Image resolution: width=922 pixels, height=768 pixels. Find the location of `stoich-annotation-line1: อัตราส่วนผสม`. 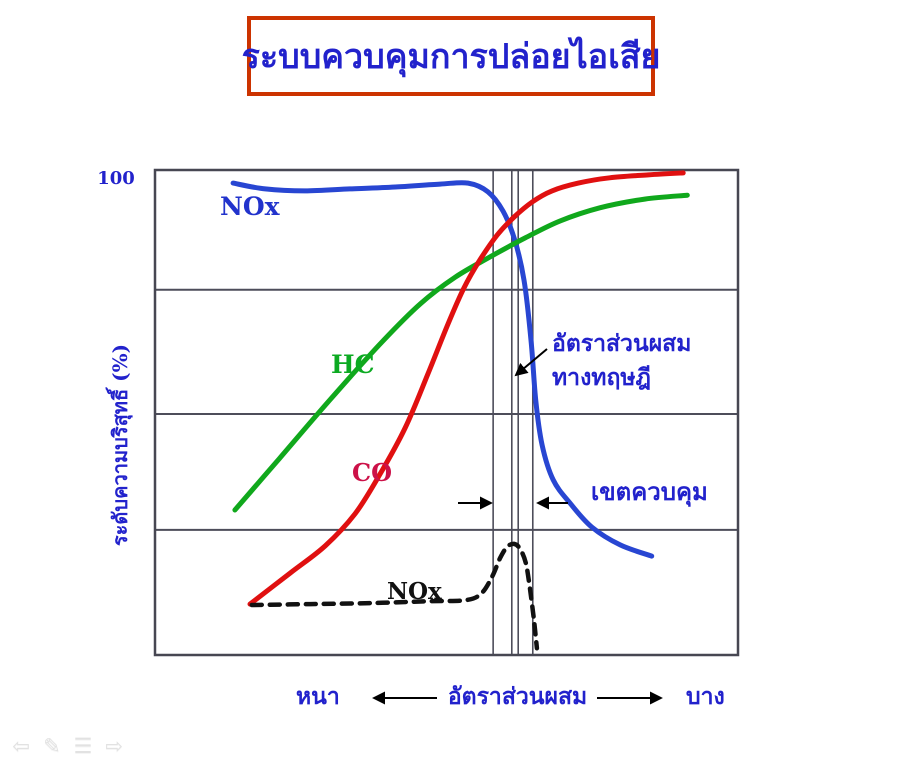

stoich-annotation-line1: อัตราส่วนผสม is located at coordinates (622, 343).